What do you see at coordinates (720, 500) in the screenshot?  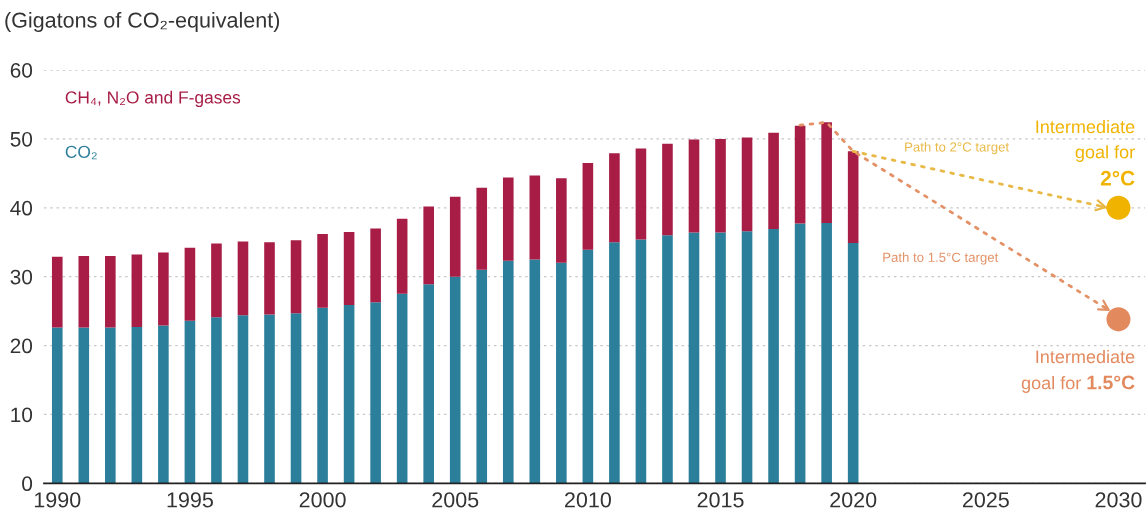 I see `x-tick-label: 2015` at bounding box center [720, 500].